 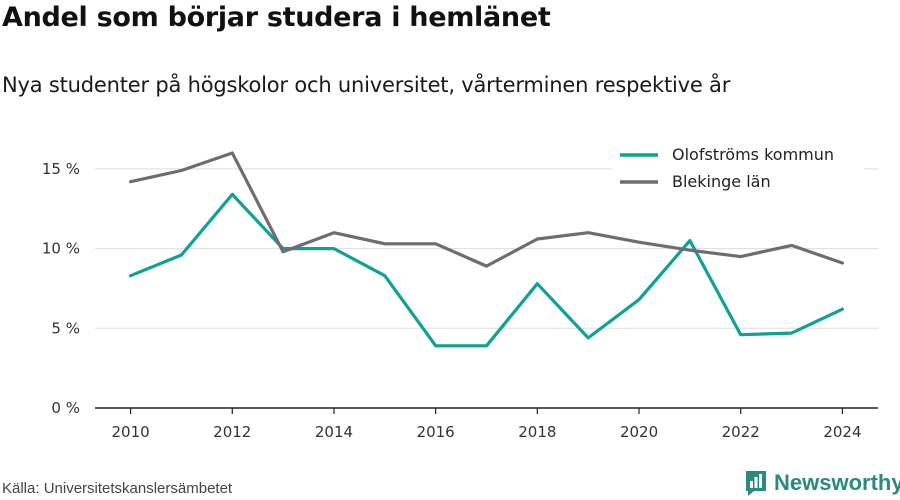 I want to click on y-tick-label: 0 %, so click(x=65, y=408).